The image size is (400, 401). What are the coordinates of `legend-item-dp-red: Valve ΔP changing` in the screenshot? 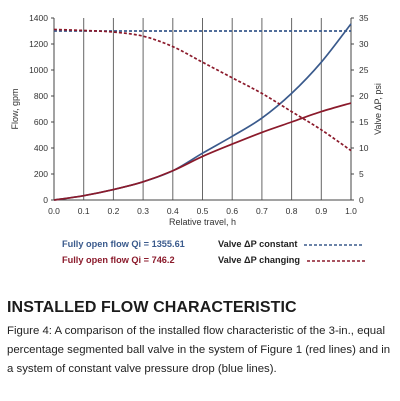 It's located at (291, 260).